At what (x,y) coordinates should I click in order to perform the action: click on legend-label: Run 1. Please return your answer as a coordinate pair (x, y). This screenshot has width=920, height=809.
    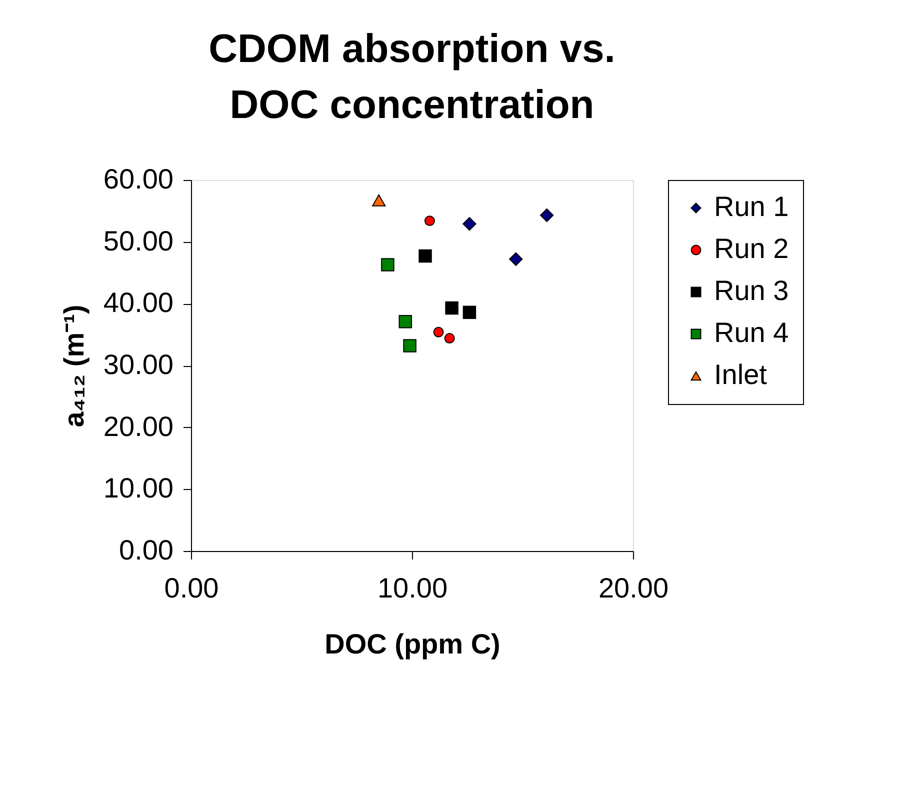
    Looking at the image, I should click on (751, 206).